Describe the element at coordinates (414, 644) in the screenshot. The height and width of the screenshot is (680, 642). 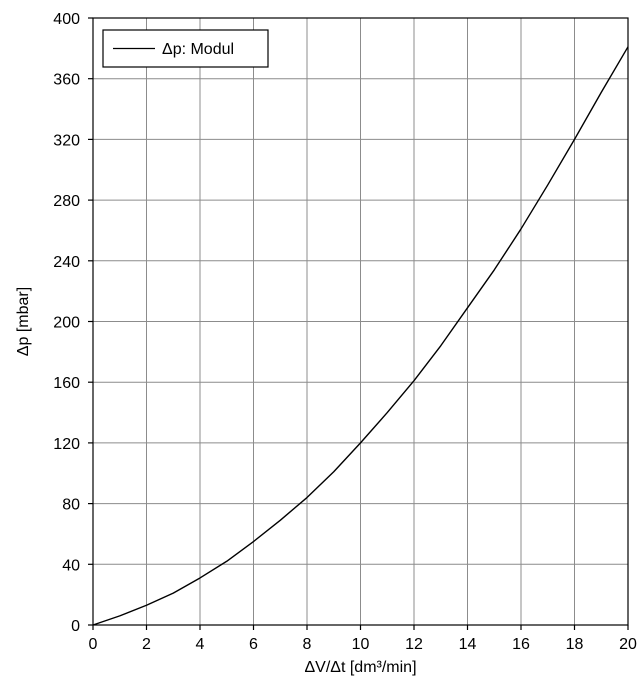
I see `x-tick-label: 12` at that location.